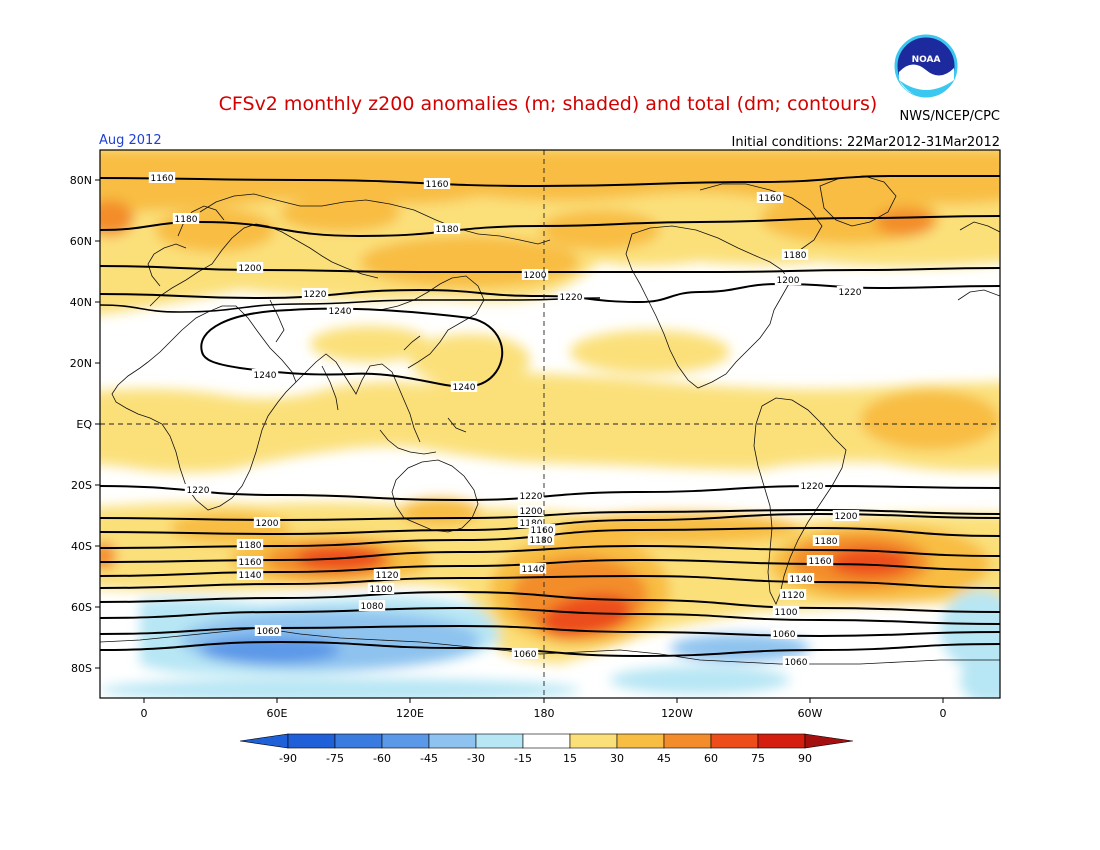 This screenshot has width=1100, height=850. What do you see at coordinates (277, 713) in the screenshot?
I see `lon-tick-label: 60E` at bounding box center [277, 713].